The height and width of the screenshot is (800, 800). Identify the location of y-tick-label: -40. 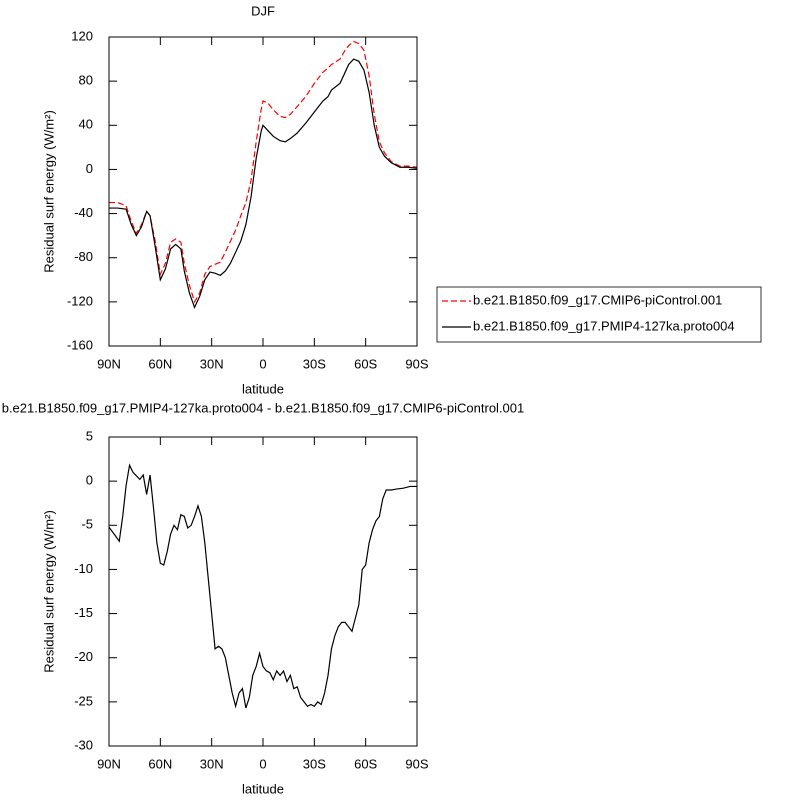
(83, 212).